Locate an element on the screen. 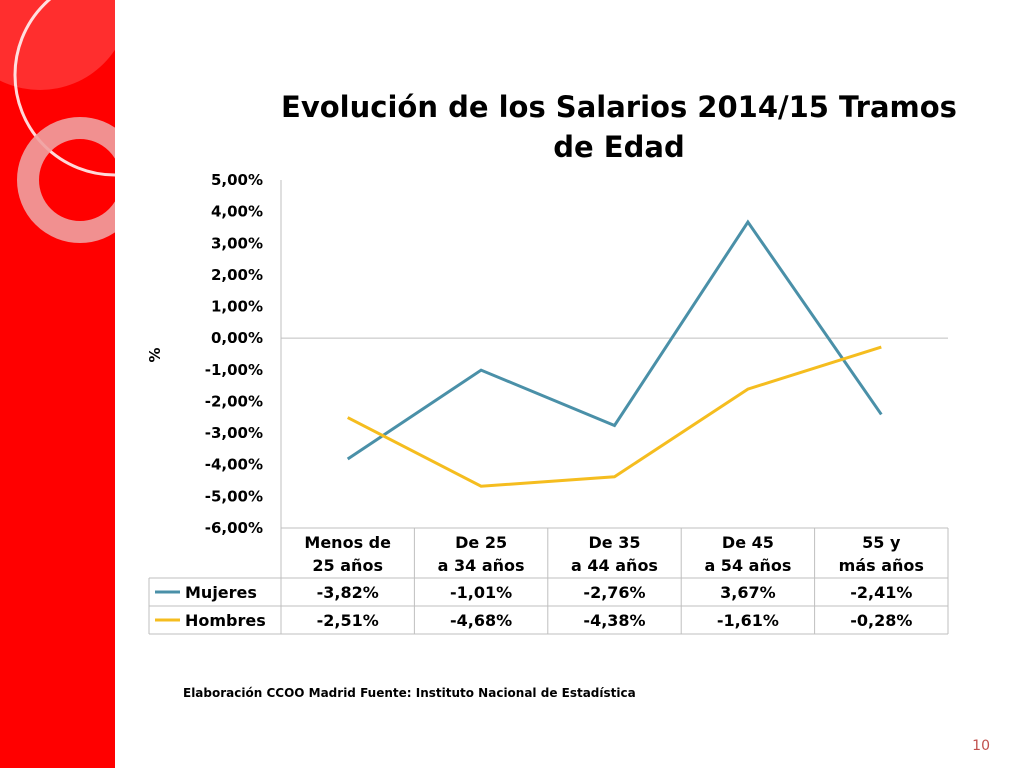 The width and height of the screenshot is (1024, 768). page-number: 10 is located at coordinates (981, 746).